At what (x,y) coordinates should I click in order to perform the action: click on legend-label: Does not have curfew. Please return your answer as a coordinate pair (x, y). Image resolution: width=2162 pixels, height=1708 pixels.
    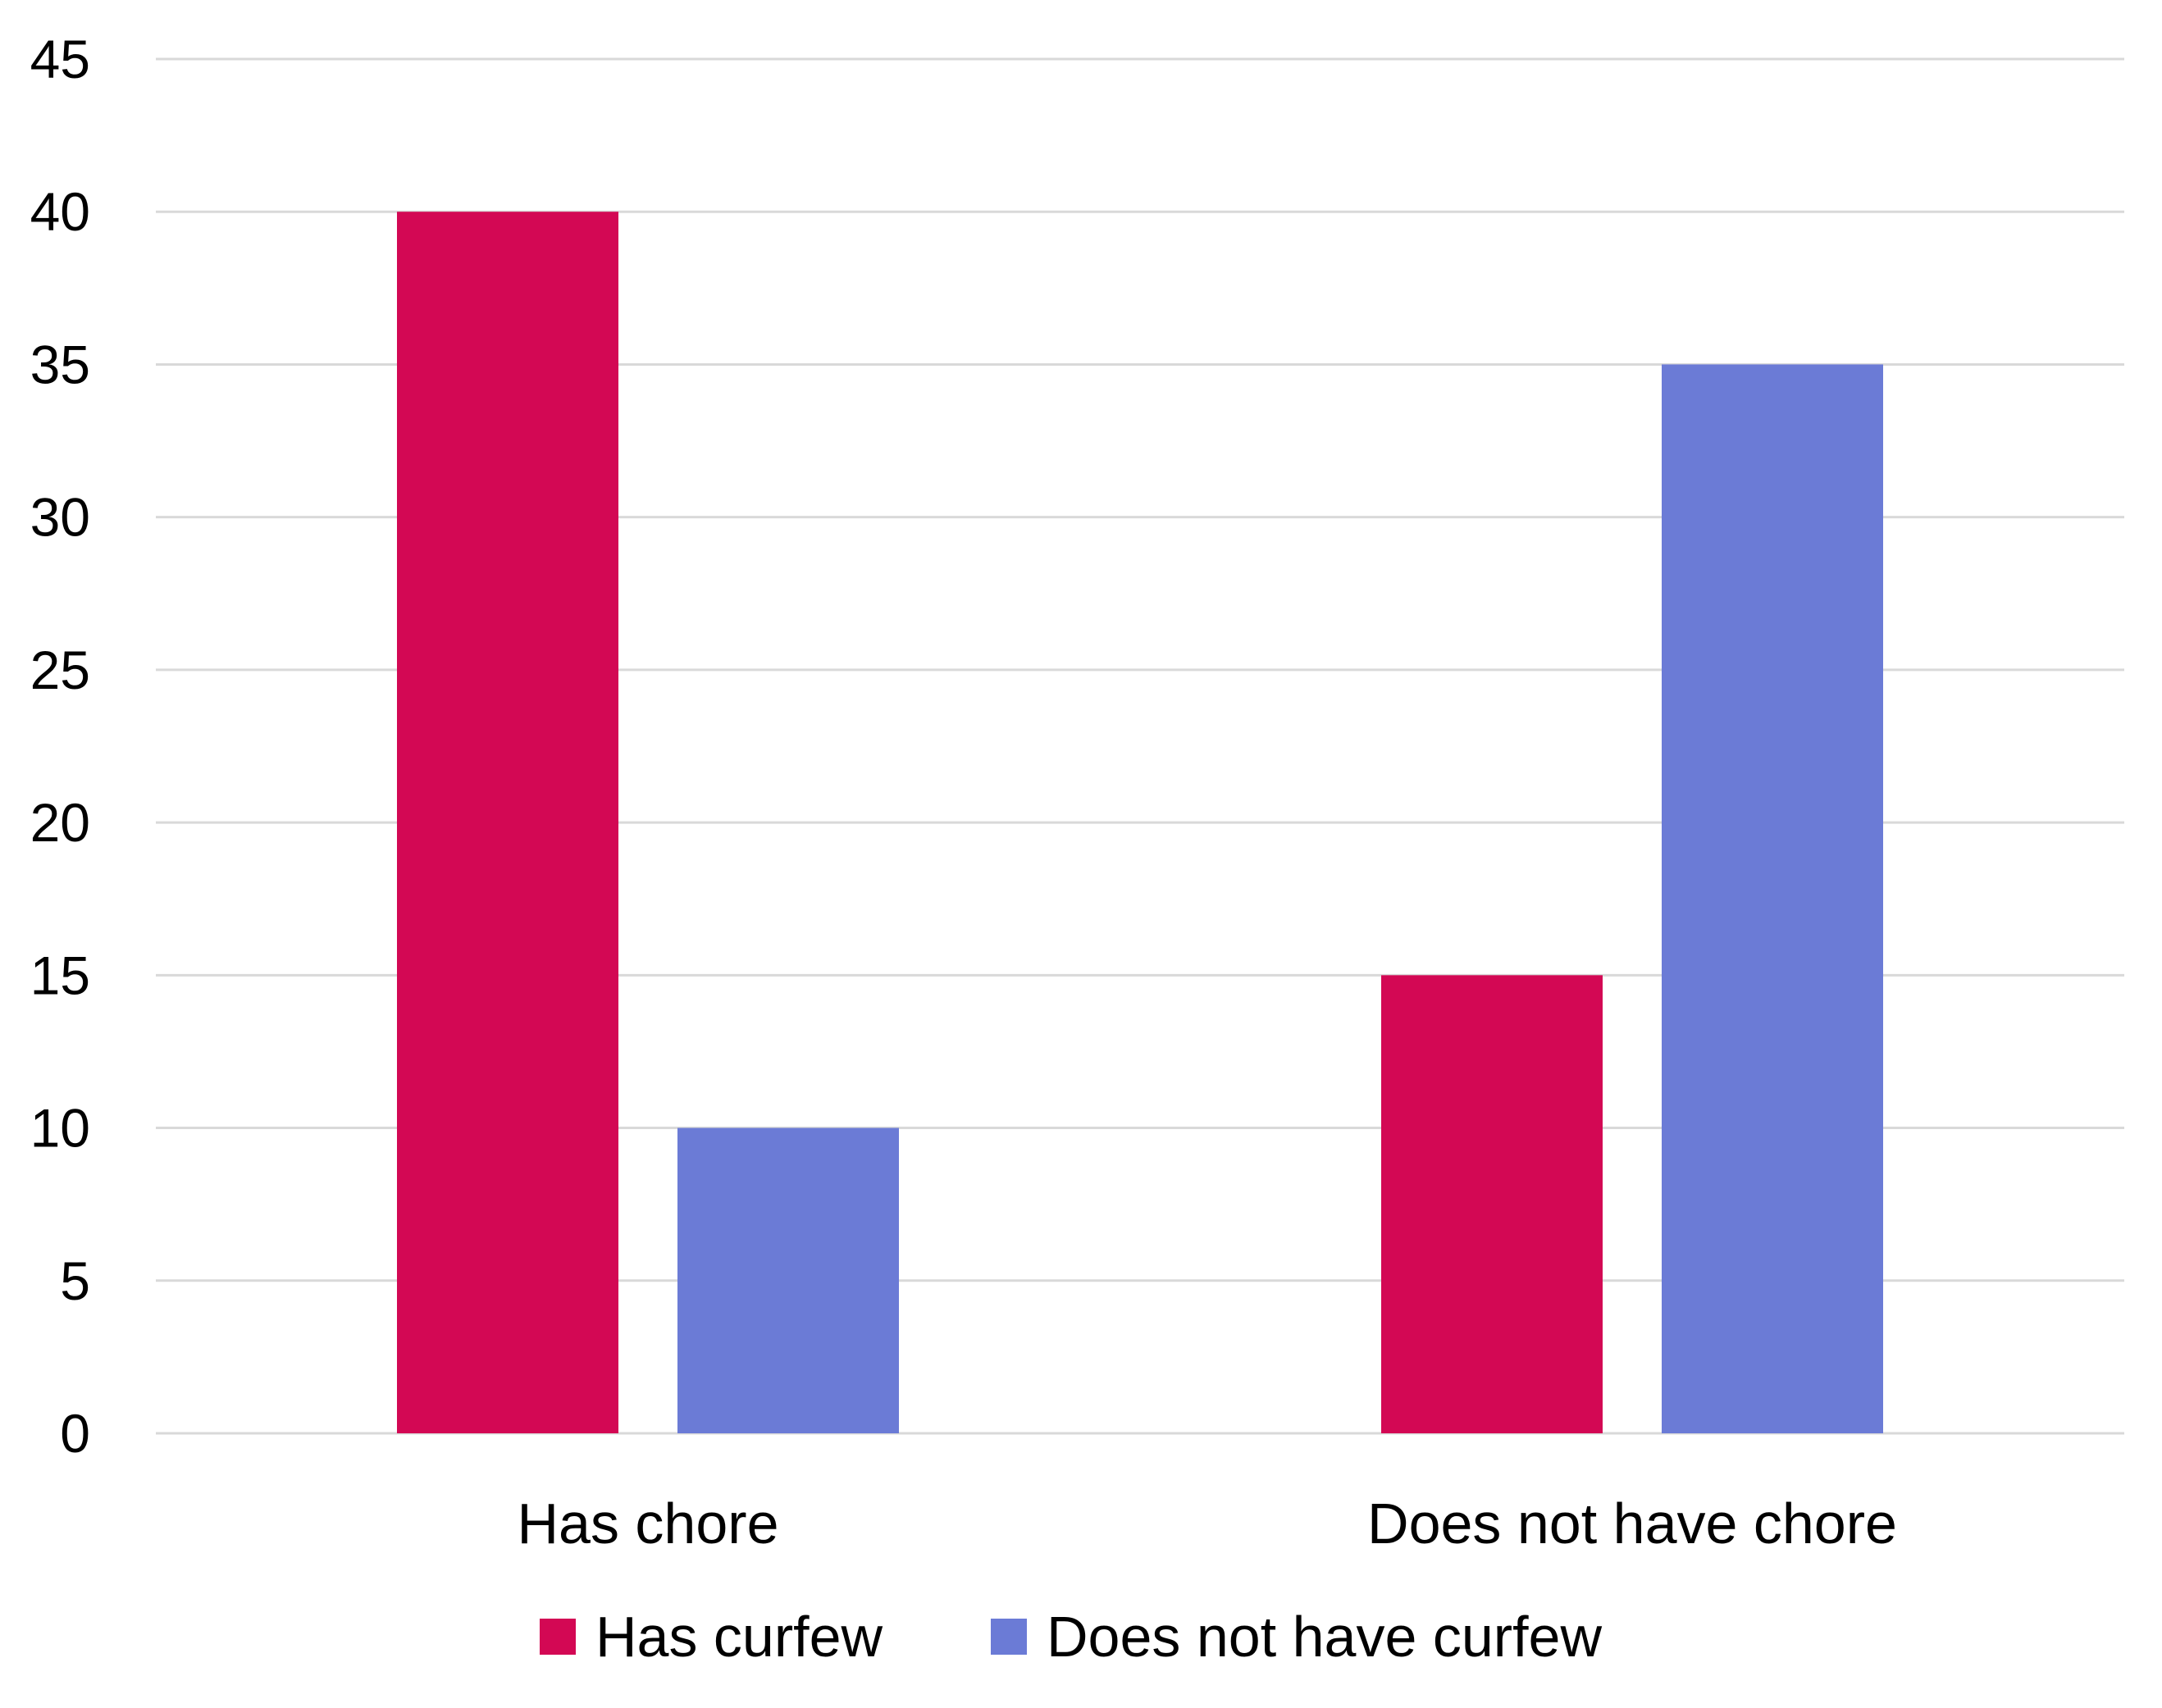
    Looking at the image, I should click on (1324, 1637).